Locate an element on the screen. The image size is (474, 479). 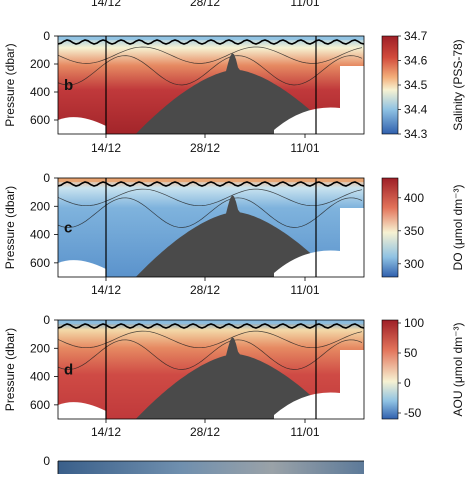
panel-letter: d is located at coordinates (68, 369).